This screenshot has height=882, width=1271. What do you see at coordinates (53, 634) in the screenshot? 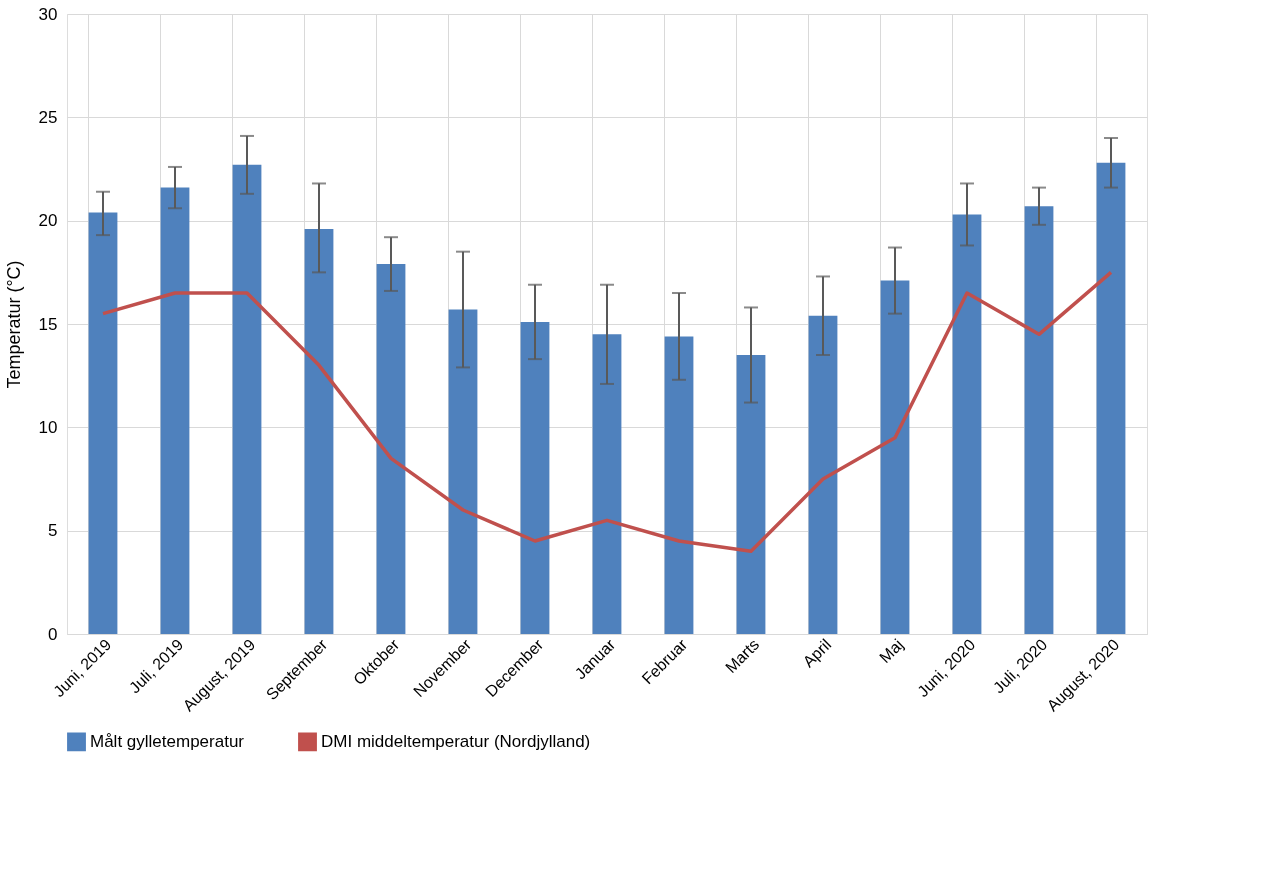
I see `y-tick-label: 0` at bounding box center [53, 634].